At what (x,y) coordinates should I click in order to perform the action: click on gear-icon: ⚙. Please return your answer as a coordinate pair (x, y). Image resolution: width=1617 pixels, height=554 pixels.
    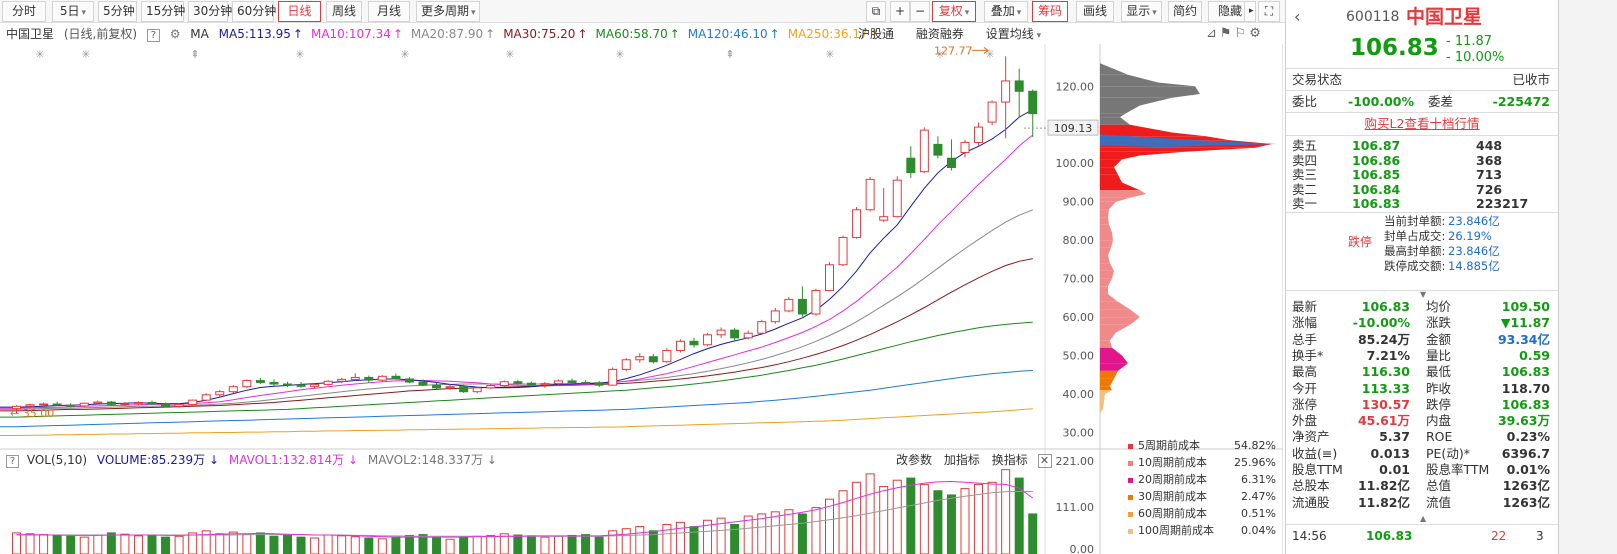
    Looking at the image, I should click on (175, 34).